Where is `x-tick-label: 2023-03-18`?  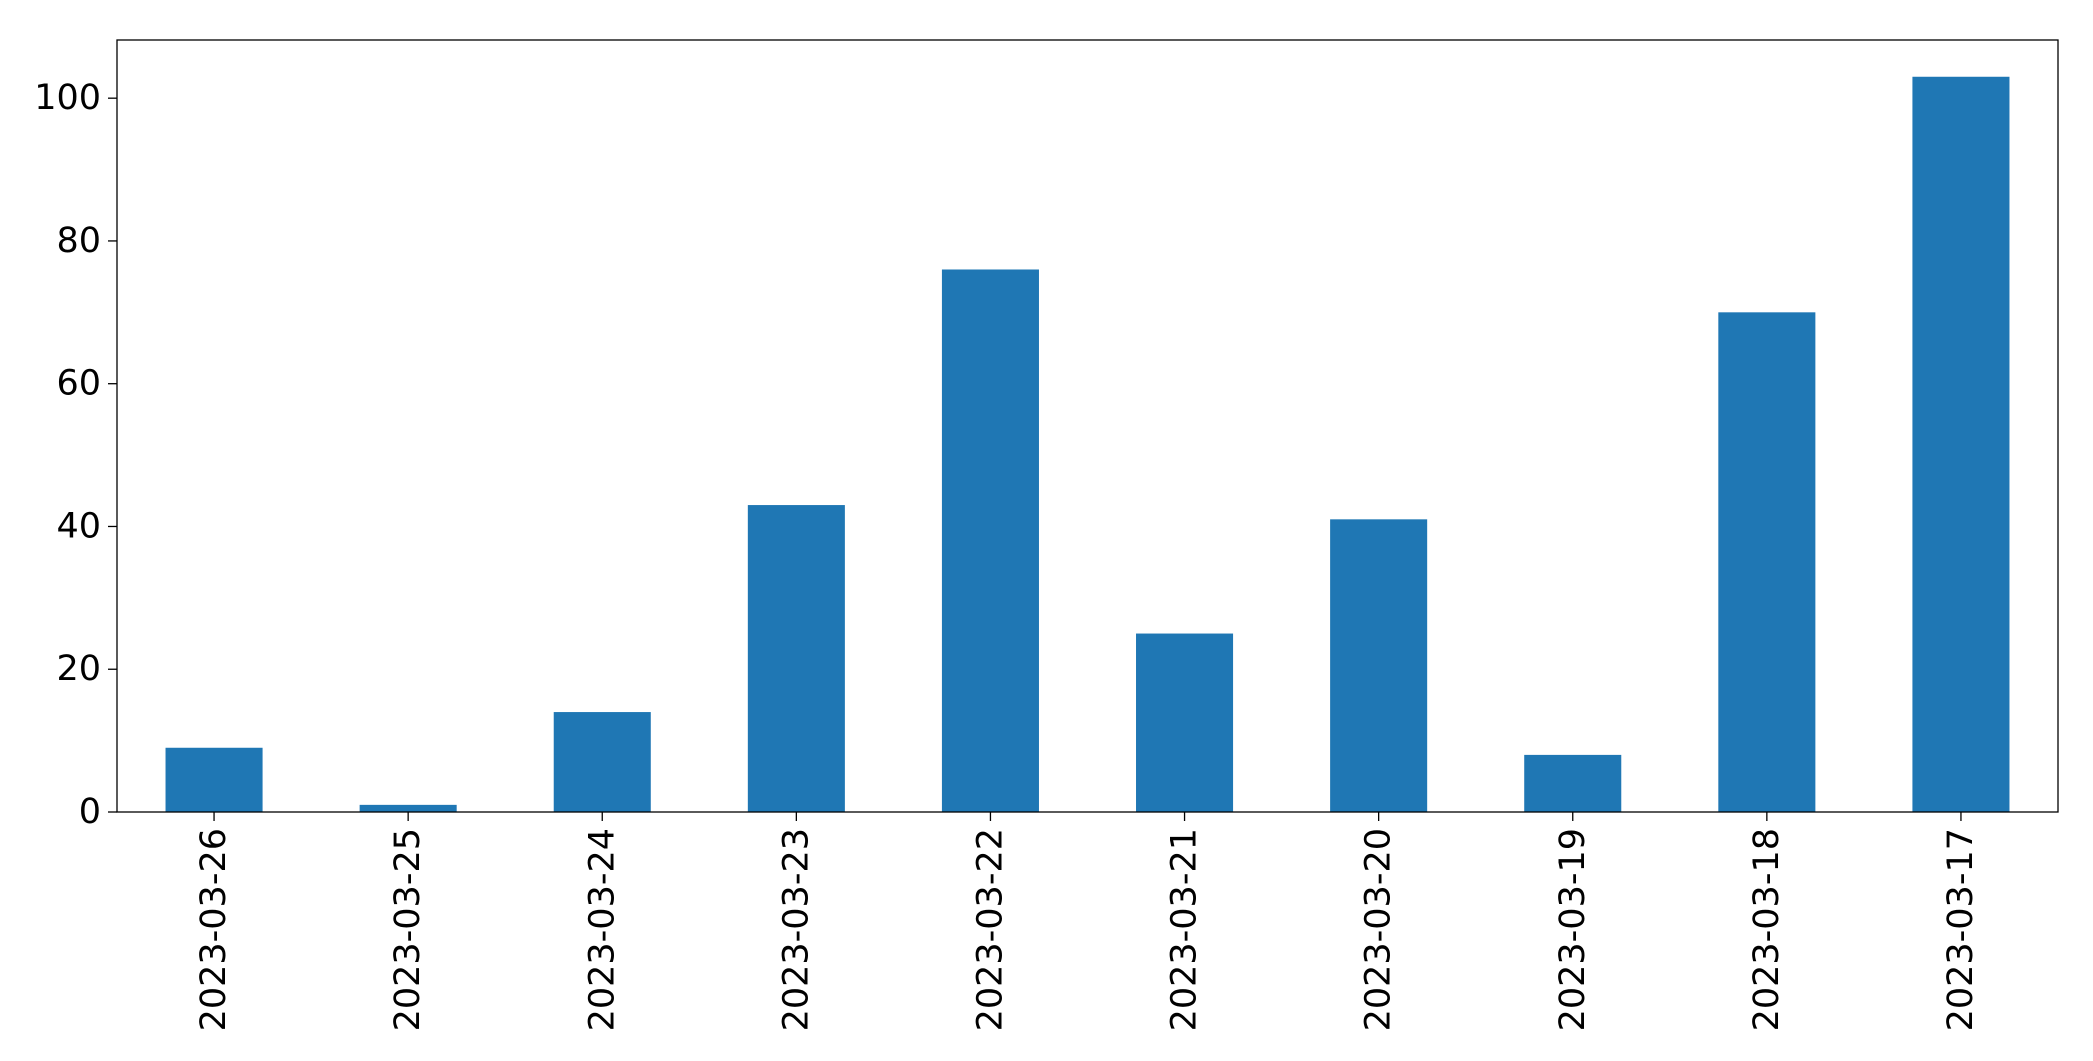
x-tick-label: 2023-03-18 is located at coordinates (1767, 929).